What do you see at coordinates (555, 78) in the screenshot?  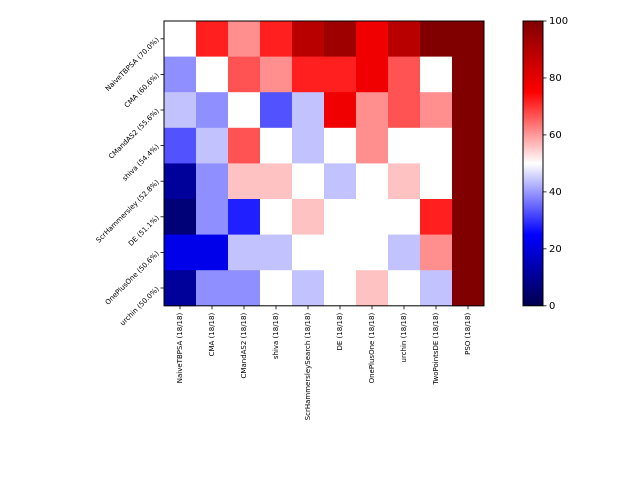 I see `colorbar-tick-label: 80` at bounding box center [555, 78].